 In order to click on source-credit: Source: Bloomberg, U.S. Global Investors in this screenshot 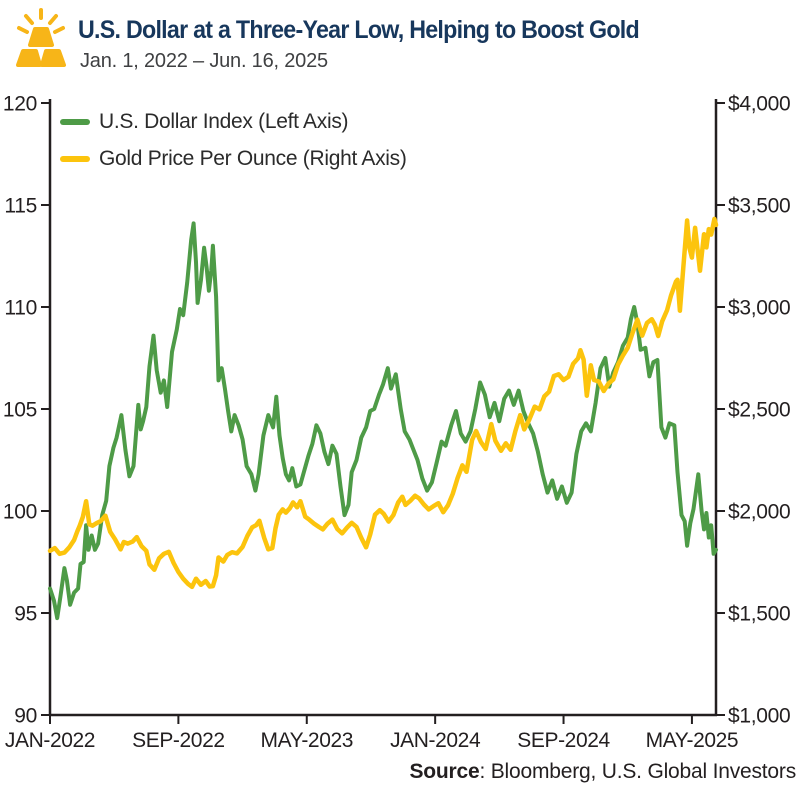, I will do `click(602, 772)`.